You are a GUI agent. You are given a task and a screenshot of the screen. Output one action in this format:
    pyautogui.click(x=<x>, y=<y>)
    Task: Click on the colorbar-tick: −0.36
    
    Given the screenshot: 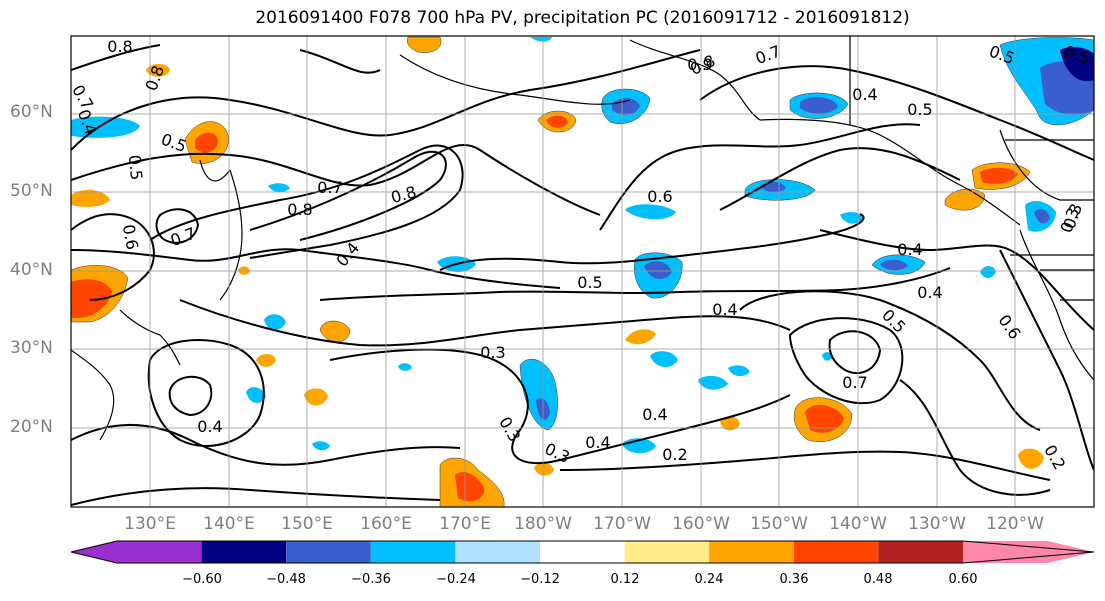 What is the action you would take?
    pyautogui.click(x=371, y=579)
    